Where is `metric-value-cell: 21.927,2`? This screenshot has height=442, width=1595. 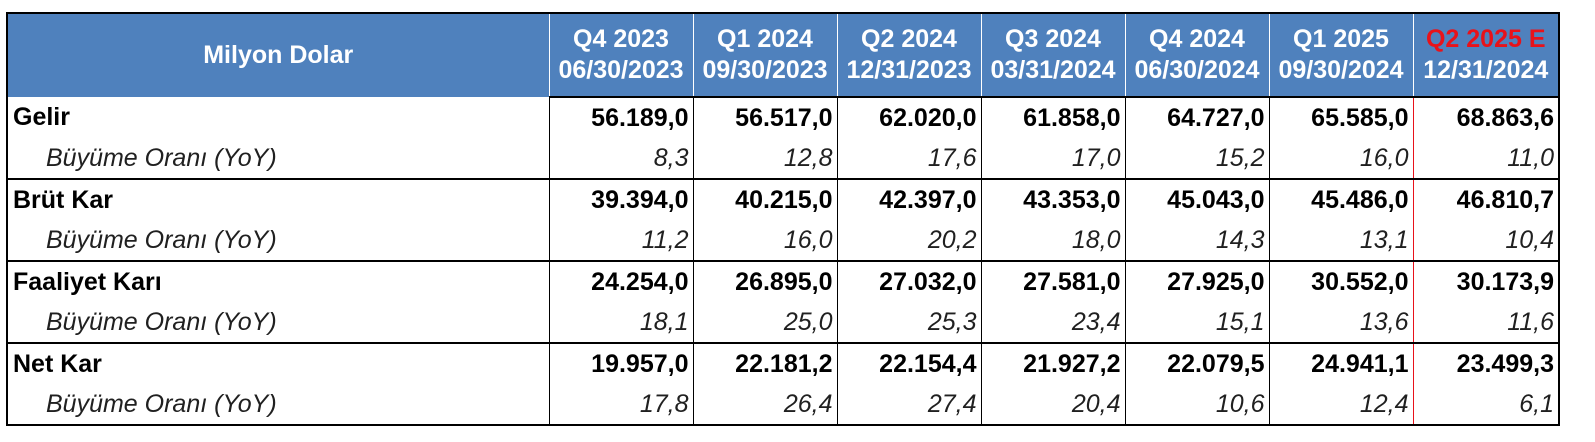 metric-value-cell: 21.927,2 is located at coordinates (1052, 363).